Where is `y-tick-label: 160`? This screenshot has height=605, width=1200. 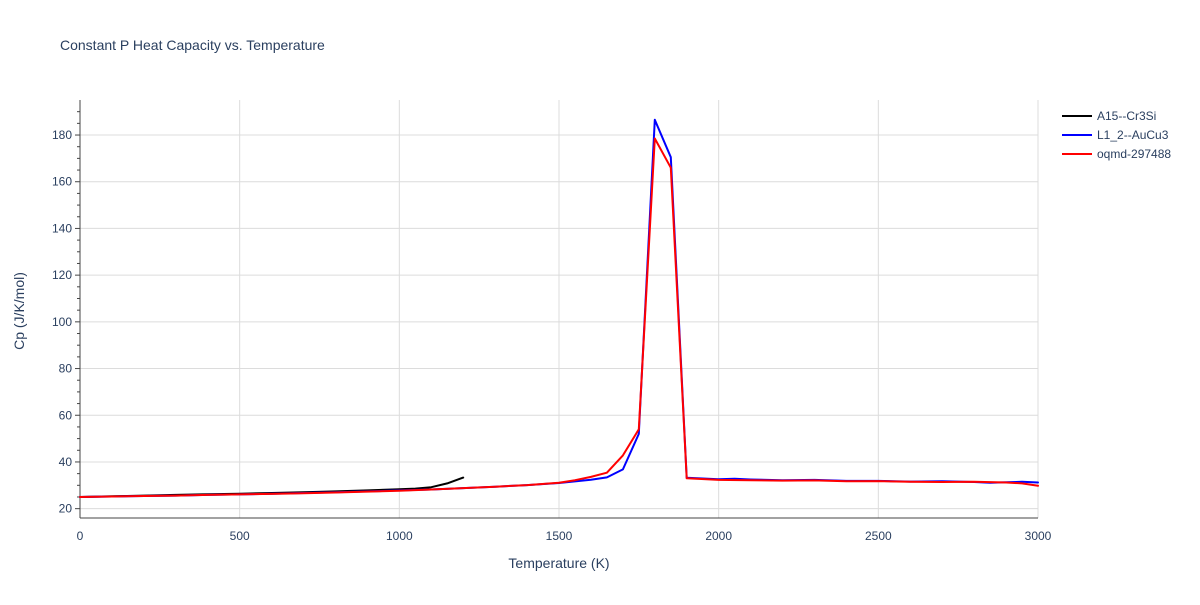 y-tick-label: 160 is located at coordinates (62, 182).